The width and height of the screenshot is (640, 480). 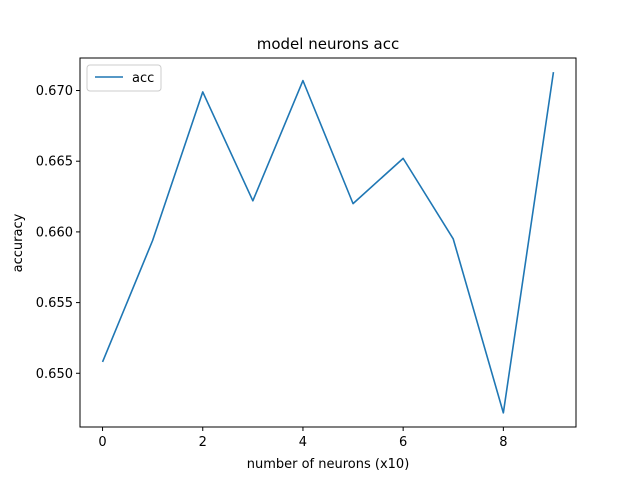 What do you see at coordinates (503, 442) in the screenshot?
I see `x-tick-label: 8` at bounding box center [503, 442].